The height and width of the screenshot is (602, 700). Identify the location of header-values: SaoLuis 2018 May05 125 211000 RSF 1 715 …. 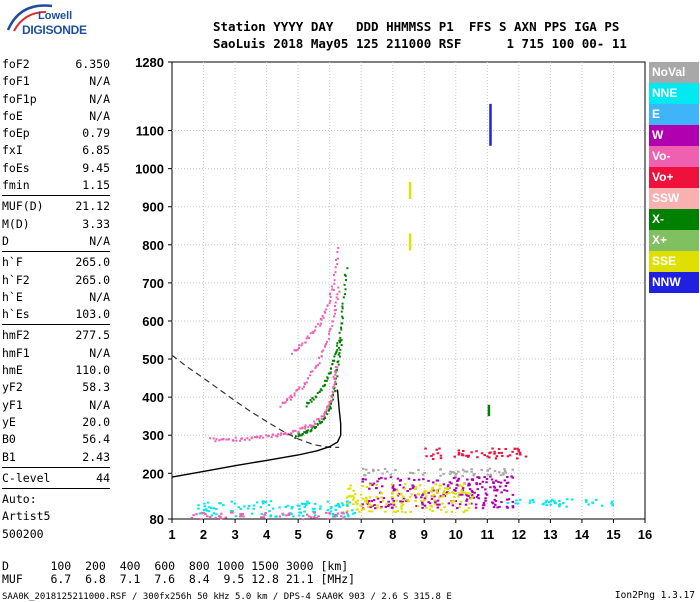
(420, 43).